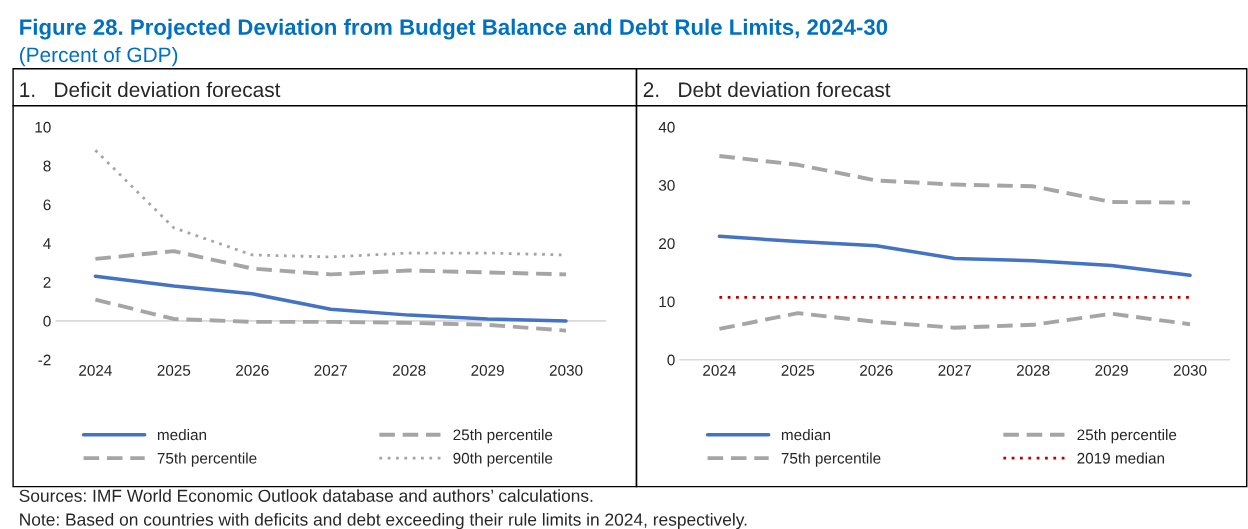  What do you see at coordinates (667, 244) in the screenshot?
I see `y-tick-label: 20` at bounding box center [667, 244].